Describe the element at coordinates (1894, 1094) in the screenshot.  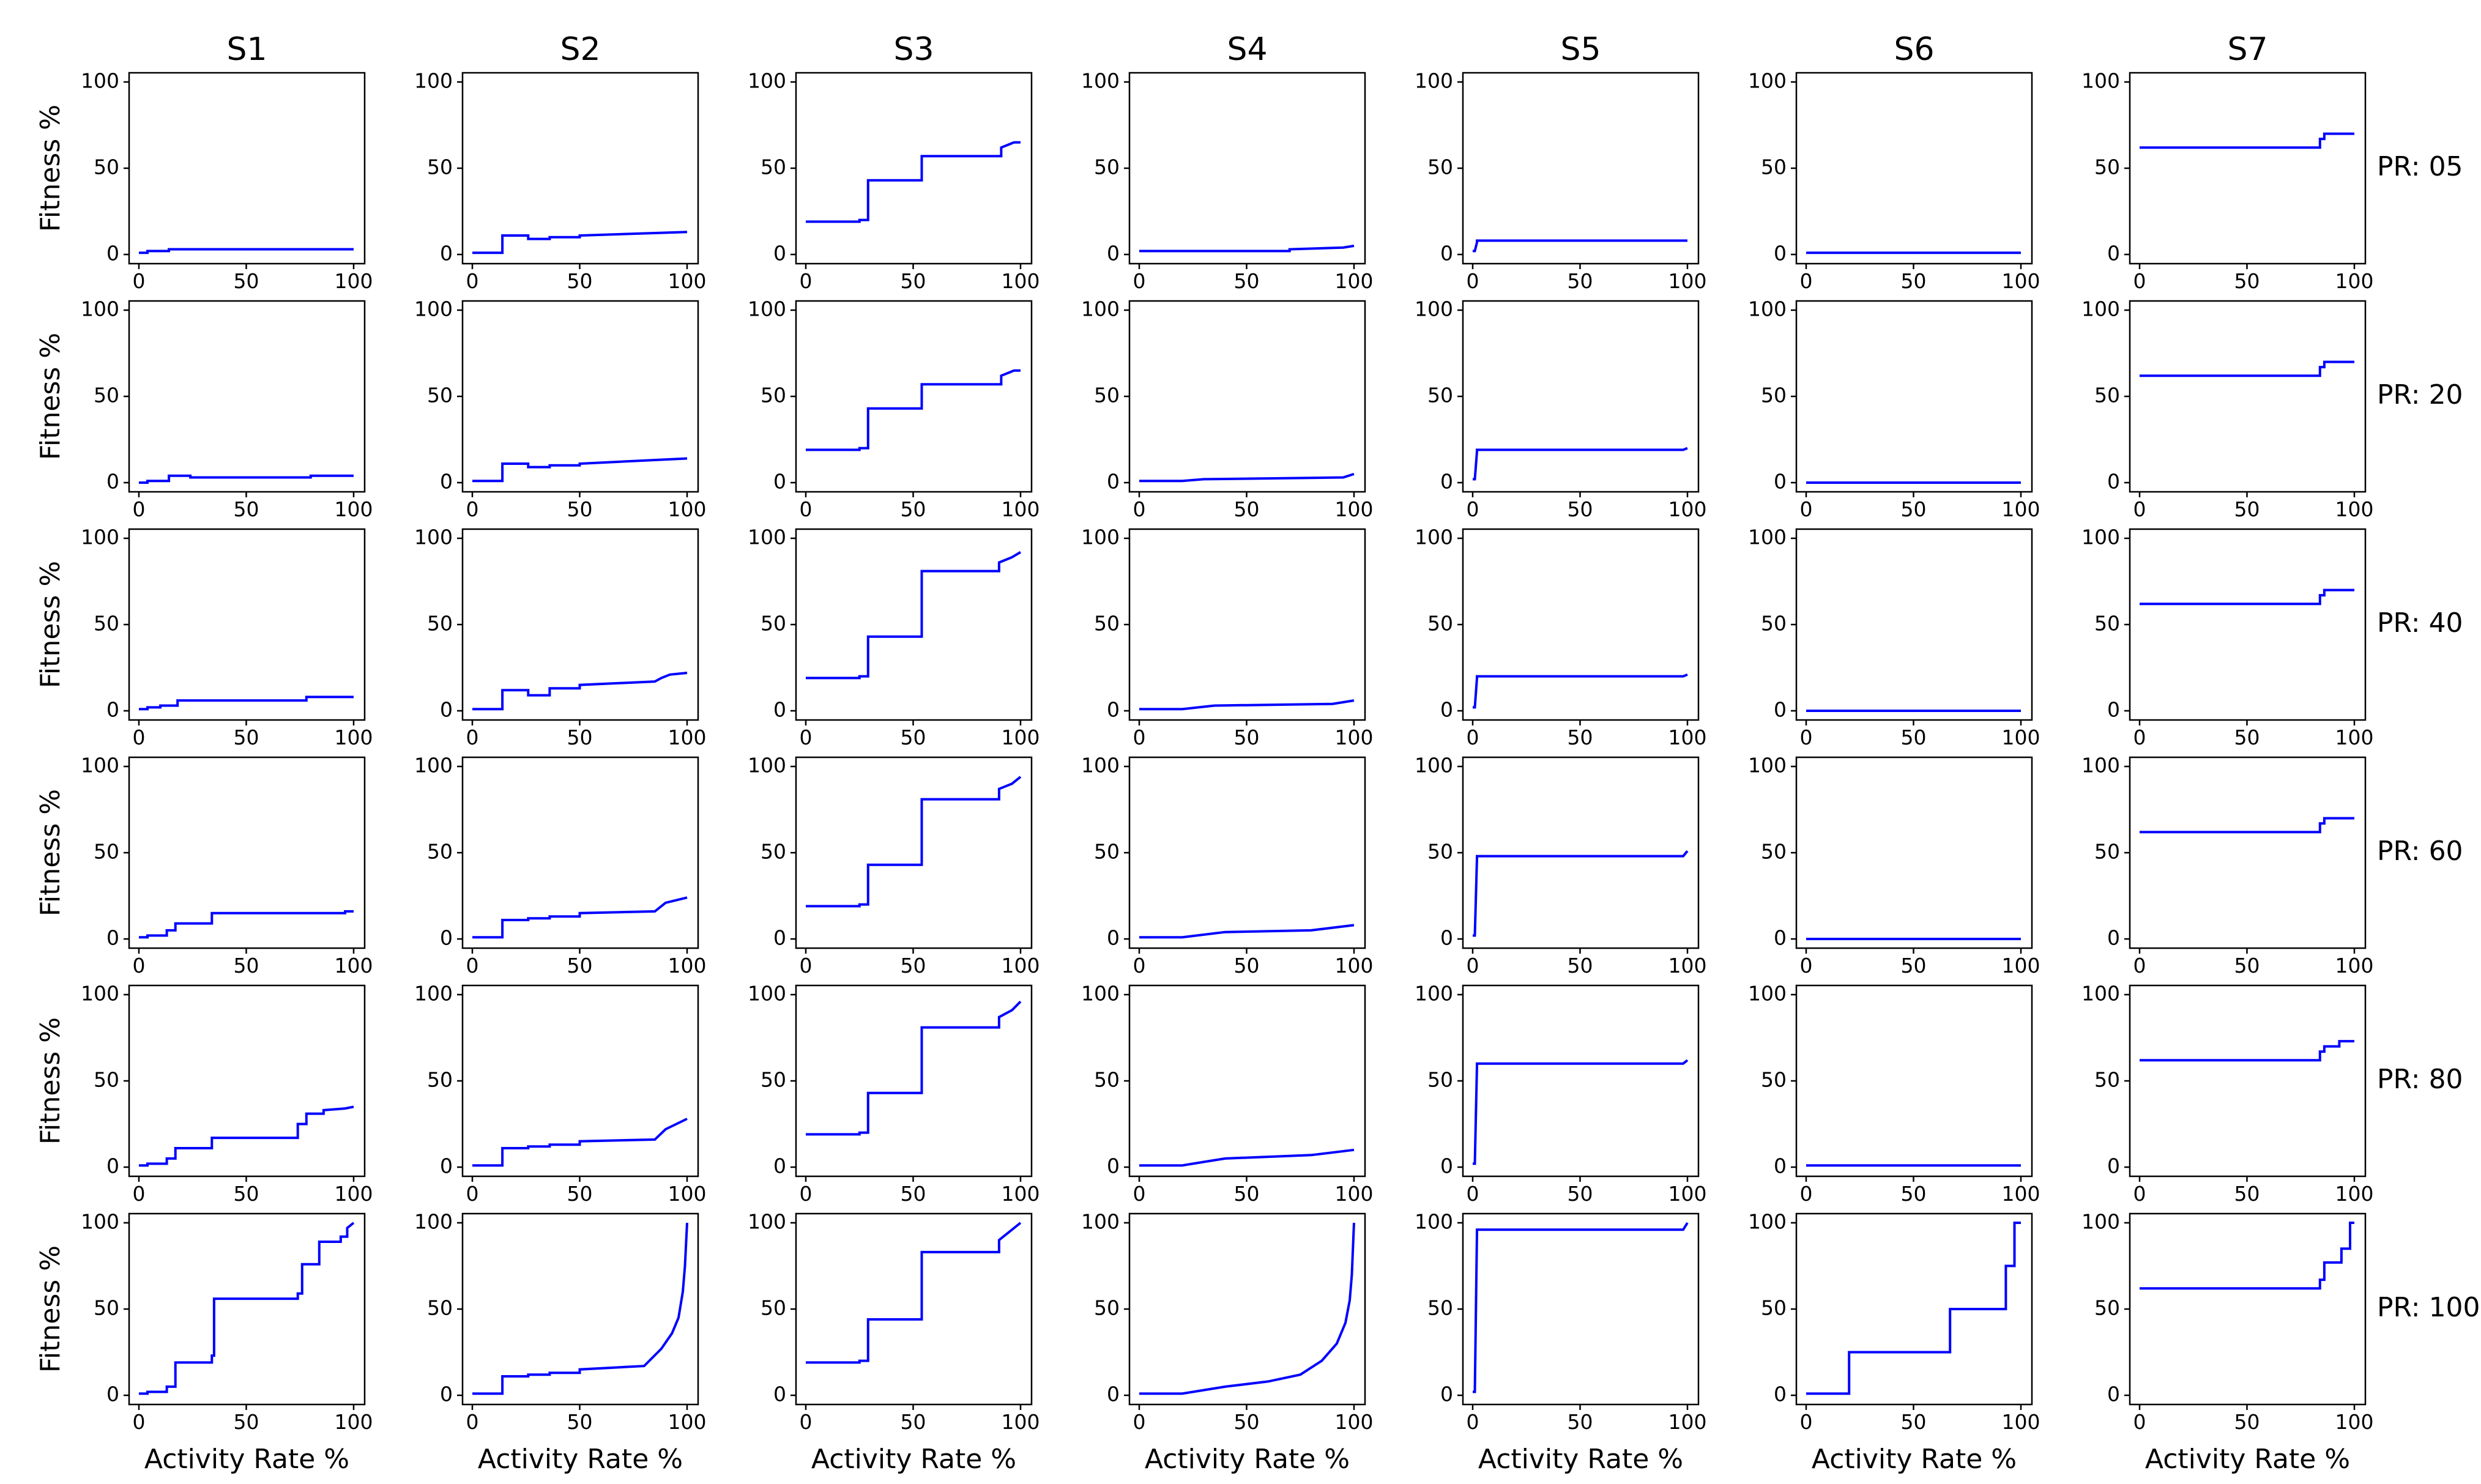
I see `panel-s6-pr-80: 0 50 100 0 50 100` at that location.